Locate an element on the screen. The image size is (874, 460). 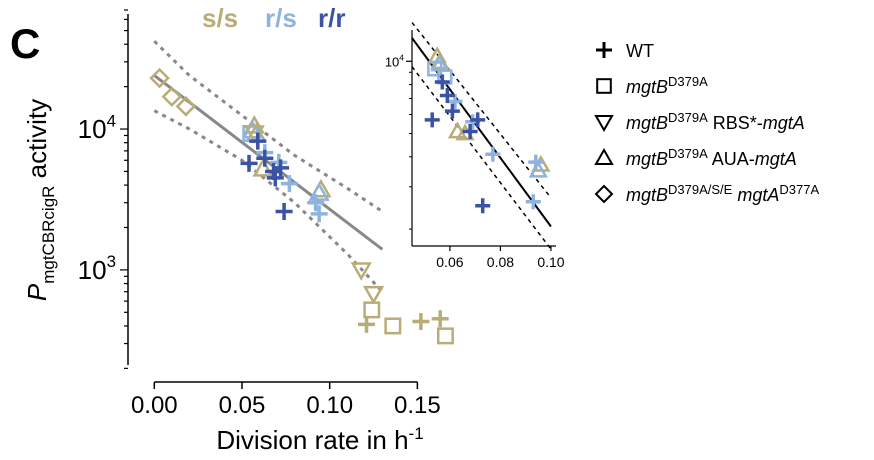
main-confidence-band is located at coordinates (268, 166).